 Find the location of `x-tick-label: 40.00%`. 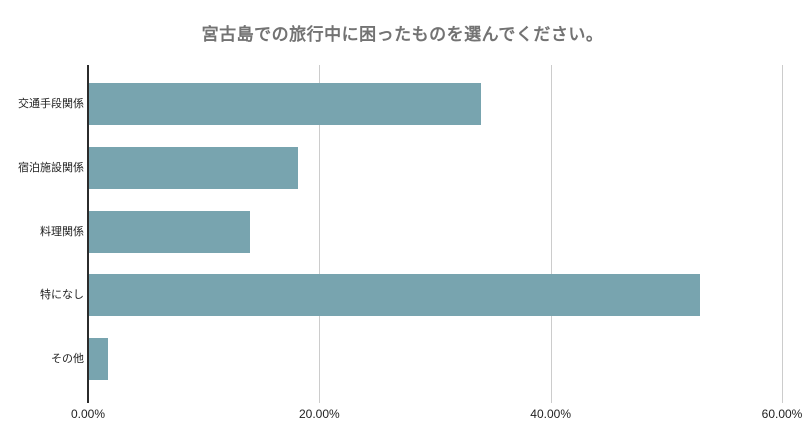

x-tick-label: 40.00% is located at coordinates (551, 414).